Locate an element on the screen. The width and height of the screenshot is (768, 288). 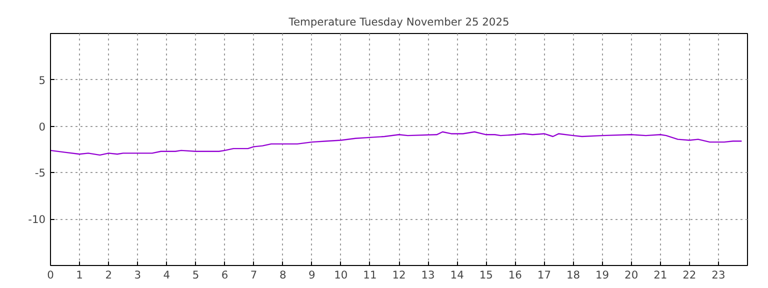
x-tick-label: 5 is located at coordinates (196, 275).